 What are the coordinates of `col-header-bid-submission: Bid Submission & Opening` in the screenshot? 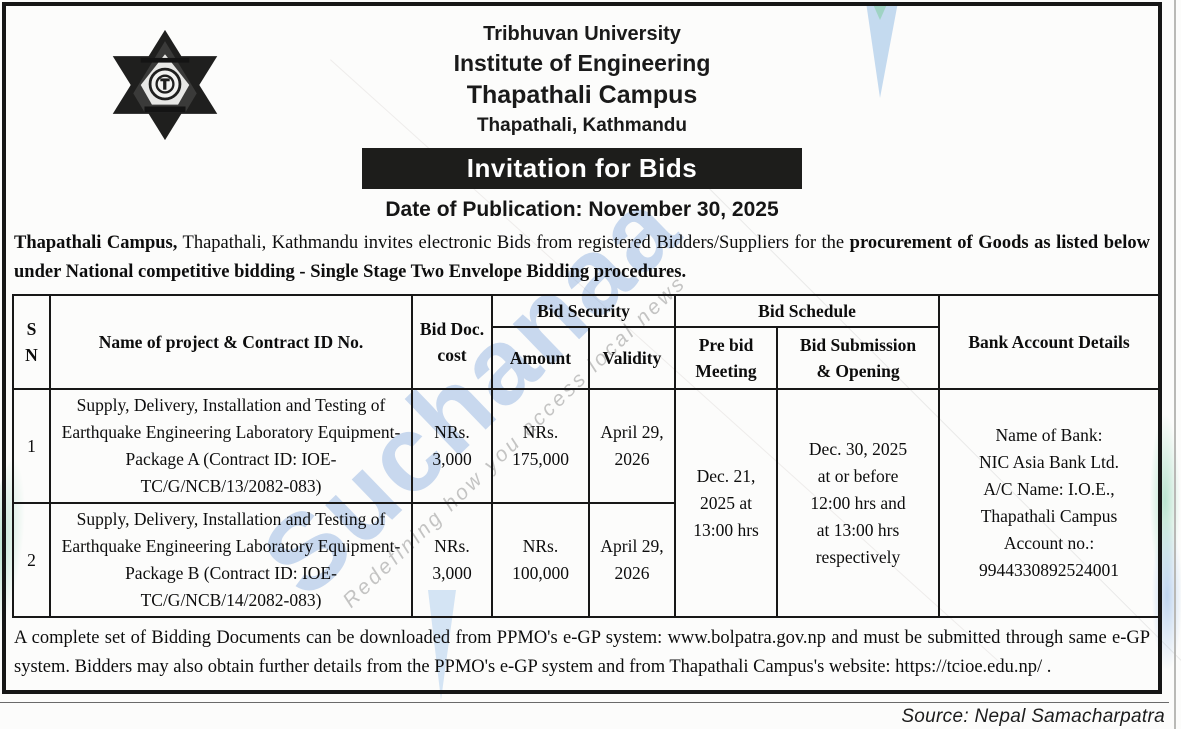 It's located at (858, 358).